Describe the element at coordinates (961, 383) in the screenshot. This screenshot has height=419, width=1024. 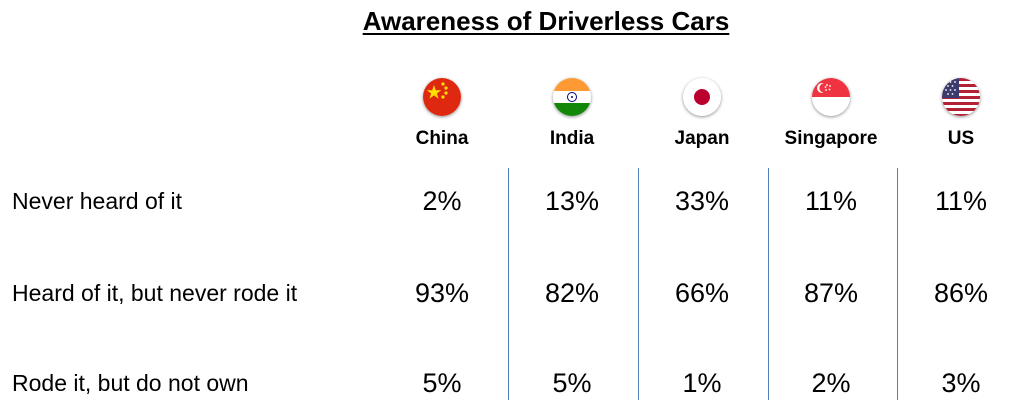
I see `table-cell: 3%` at that location.